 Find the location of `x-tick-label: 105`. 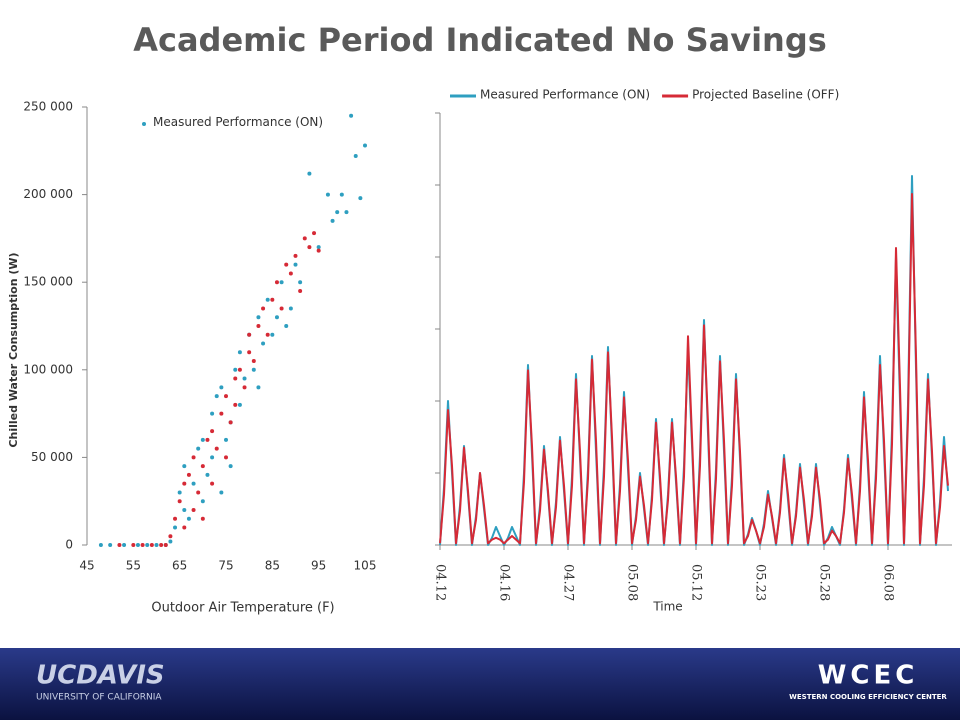

x-tick-label: 105 is located at coordinates (365, 566).